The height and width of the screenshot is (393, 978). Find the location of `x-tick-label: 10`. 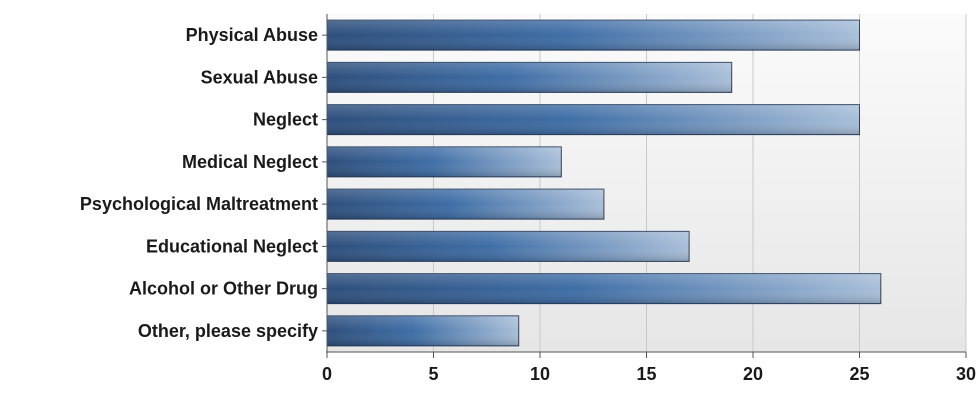

x-tick-label: 10 is located at coordinates (540, 374).